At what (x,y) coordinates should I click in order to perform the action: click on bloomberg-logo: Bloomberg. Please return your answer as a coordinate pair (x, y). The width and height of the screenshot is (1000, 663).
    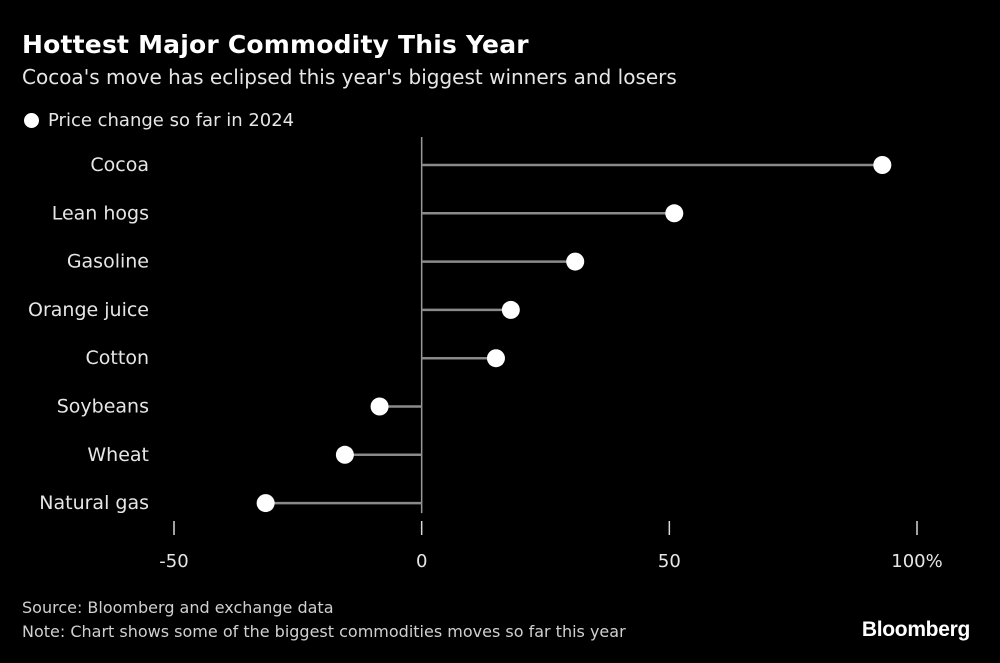
    Looking at the image, I should click on (915, 629).